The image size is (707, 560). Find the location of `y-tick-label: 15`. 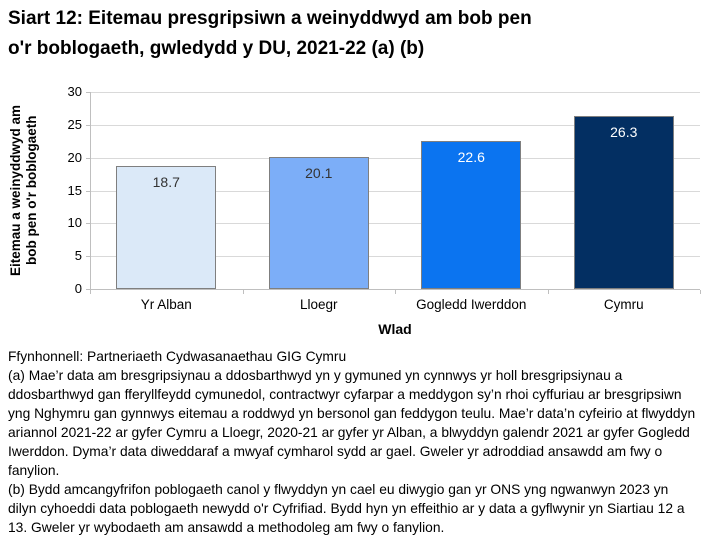

y-tick-label: 15 is located at coordinates (74, 190).